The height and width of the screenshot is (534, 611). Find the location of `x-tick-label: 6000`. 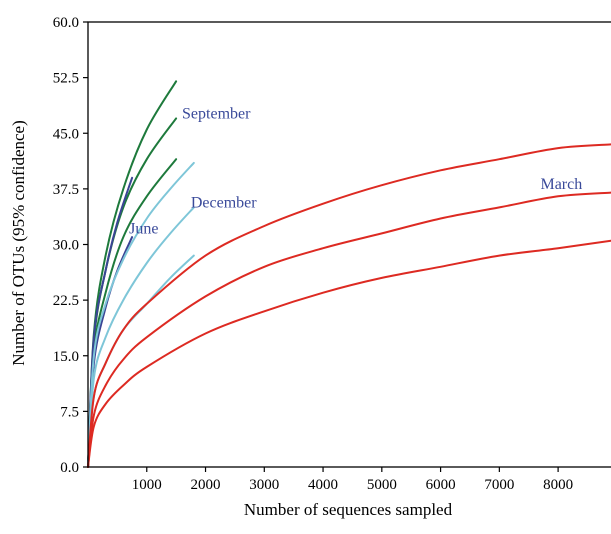

x-tick-label: 6000 is located at coordinates (441, 485).